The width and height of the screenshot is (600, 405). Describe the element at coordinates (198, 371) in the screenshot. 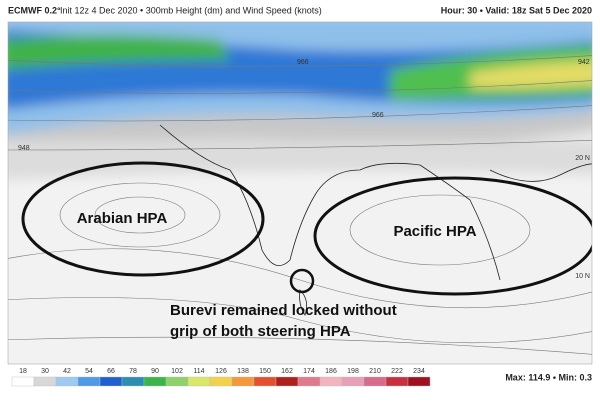

I see `colorbar-label: 114` at that location.